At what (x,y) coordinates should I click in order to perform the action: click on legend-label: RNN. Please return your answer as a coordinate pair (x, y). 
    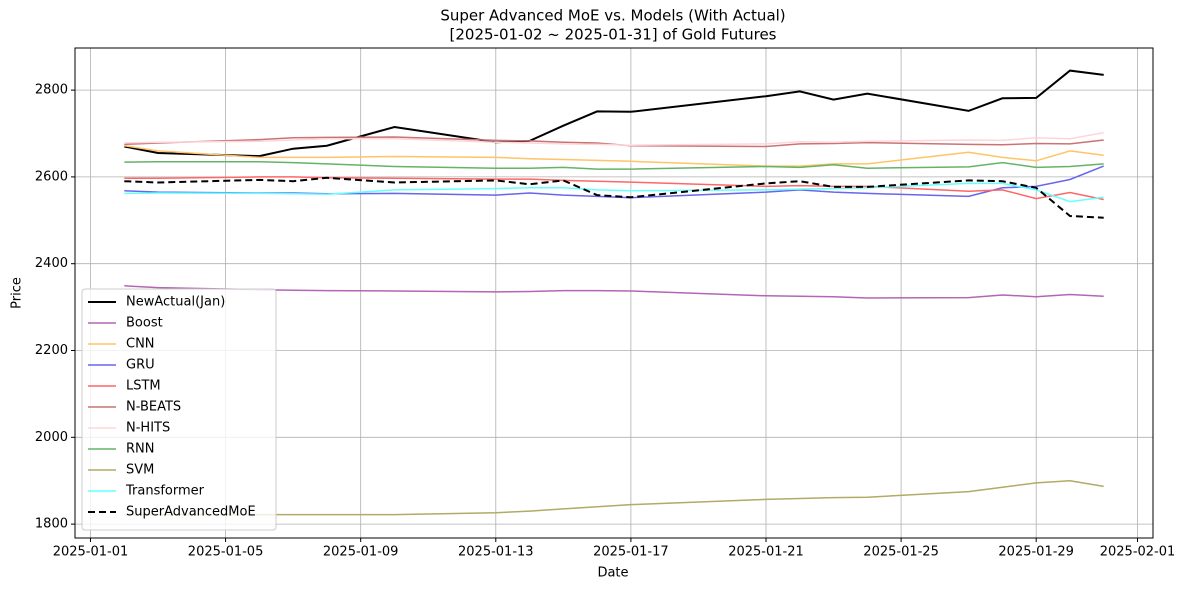
    Looking at the image, I should click on (140, 449).